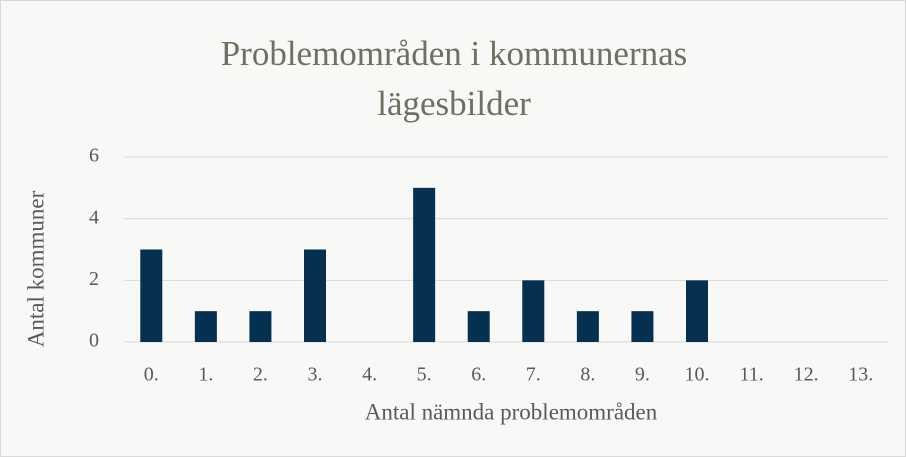  Describe the element at coordinates (860, 375) in the screenshot. I see `x-tick-label: 13.` at that location.